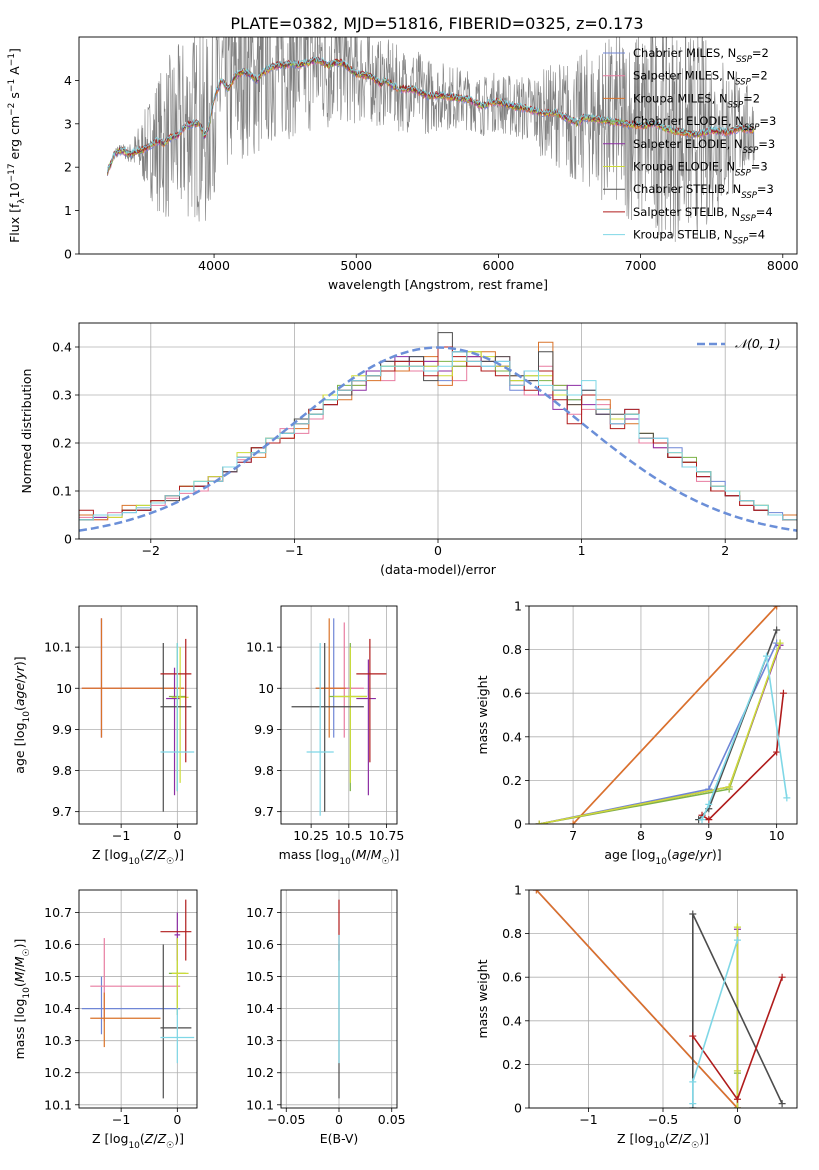 The width and height of the screenshot is (819, 1170). Describe the element at coordinates (62, 811) in the screenshot. I see `y-tick-label: 9.7` at that location.